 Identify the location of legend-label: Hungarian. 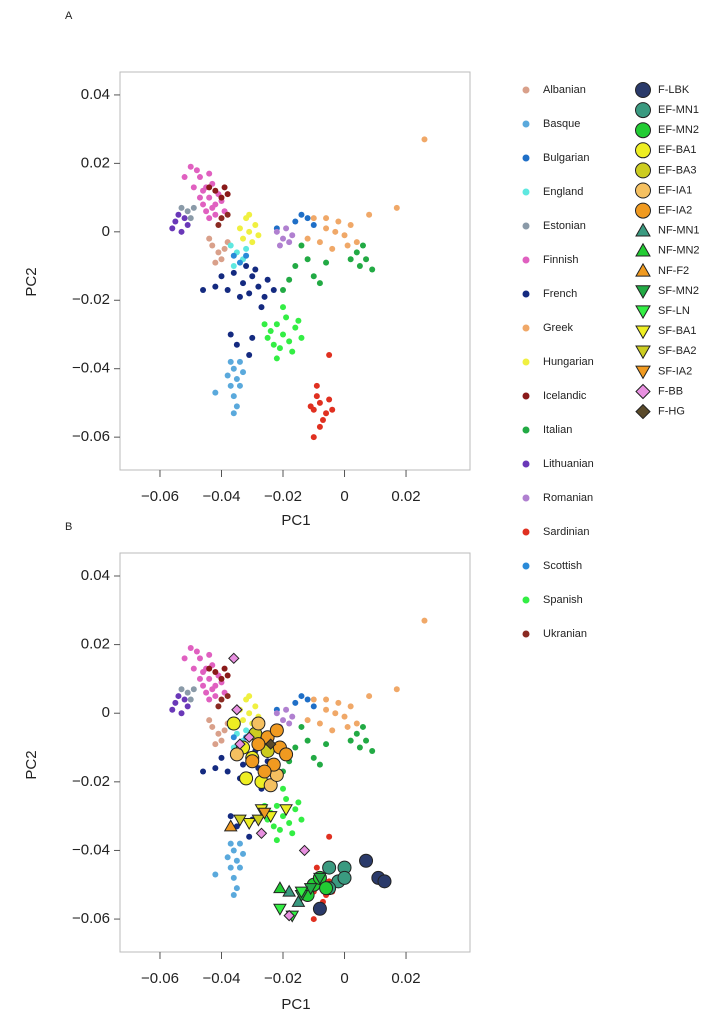
(568, 362).